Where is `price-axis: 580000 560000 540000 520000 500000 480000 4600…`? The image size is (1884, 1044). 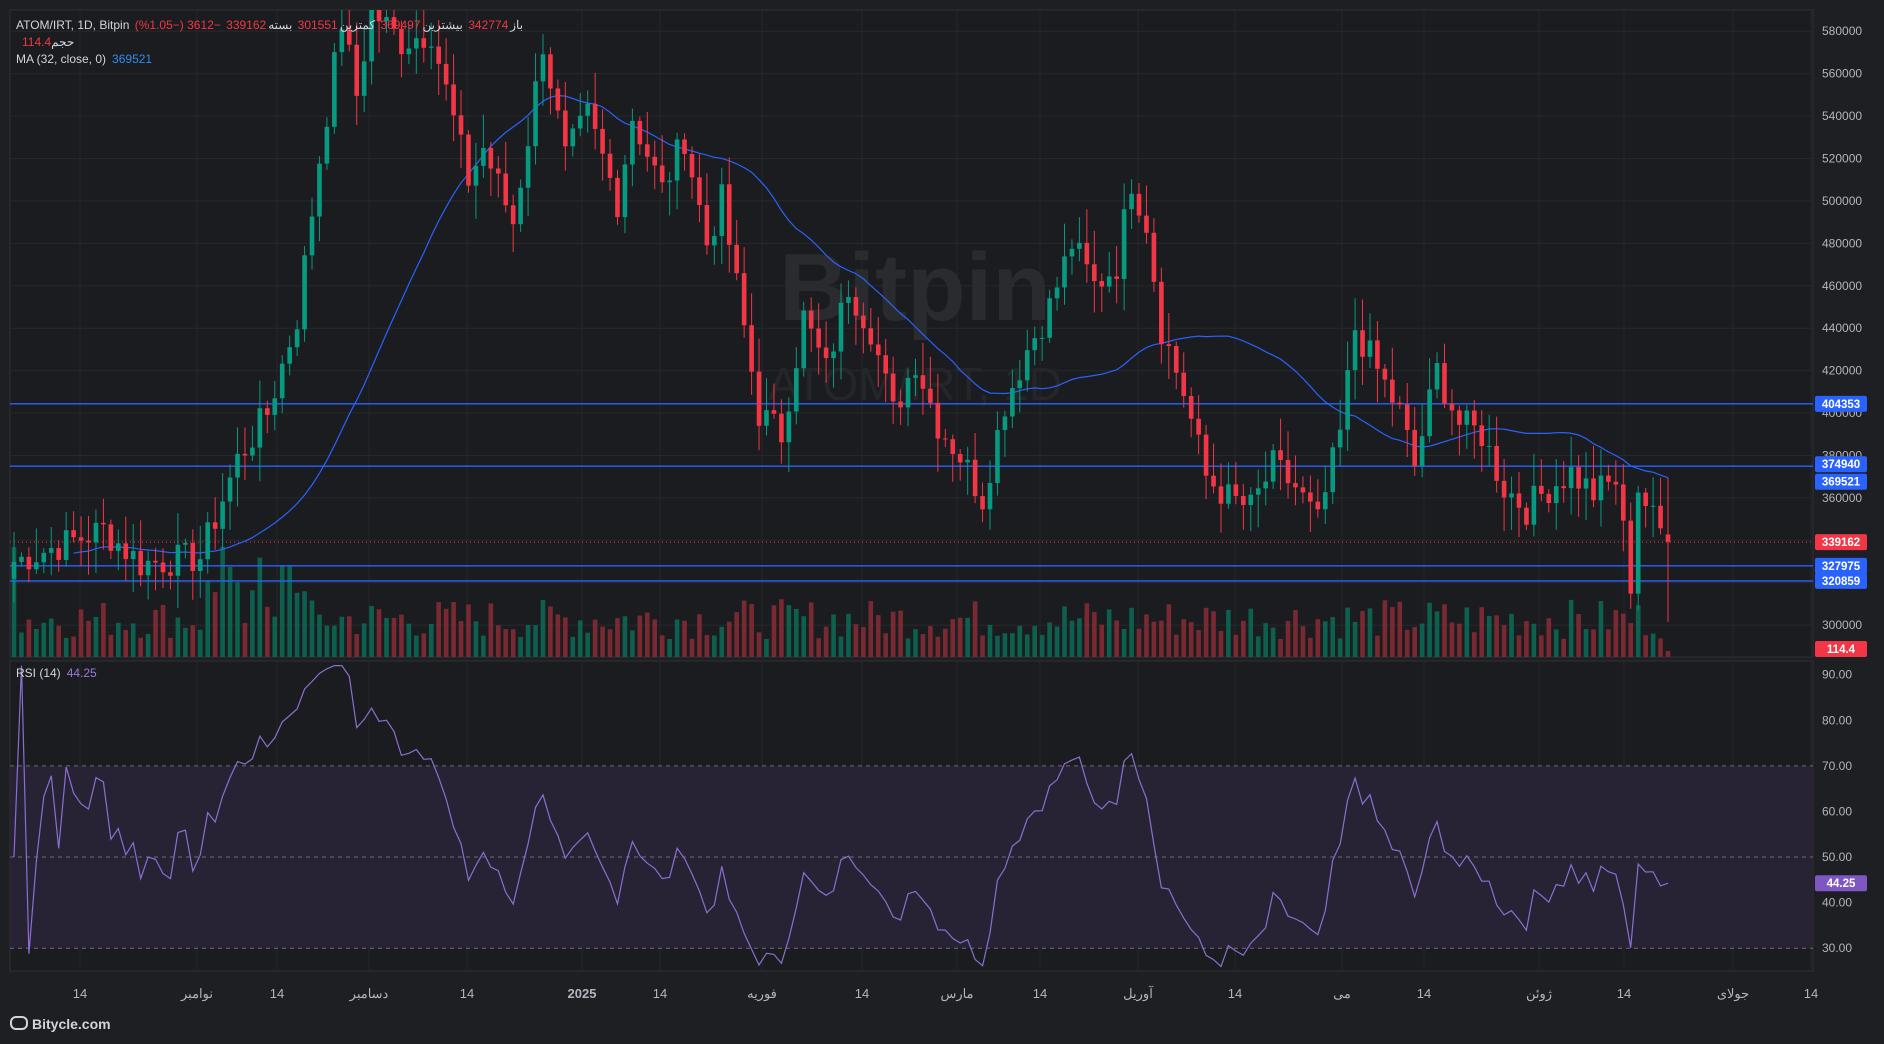
price-axis: 580000 560000 540000 520000 500000 480000 4600… is located at coordinates (1842, 328).